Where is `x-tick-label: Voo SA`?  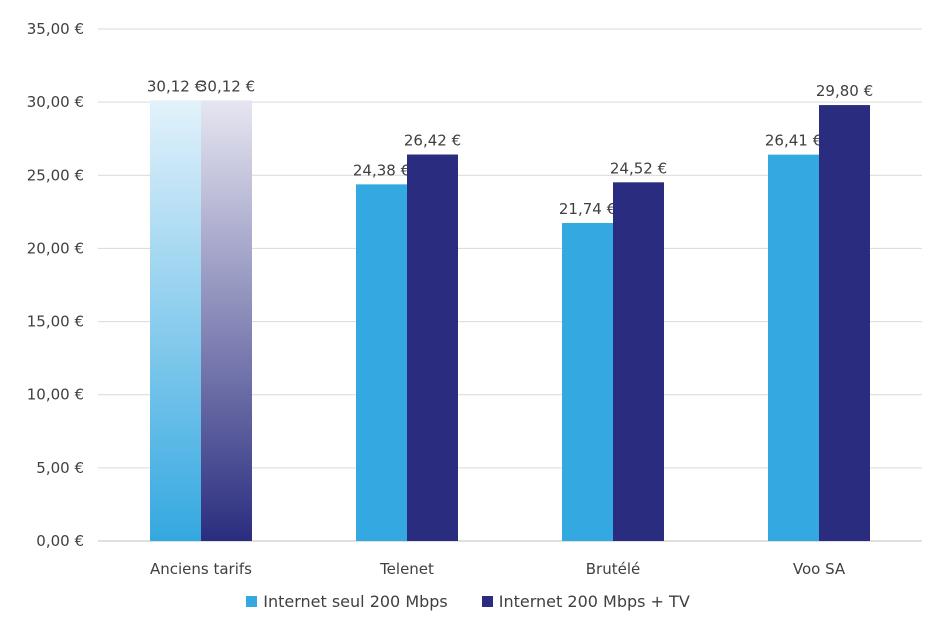
x-tick-label: Voo SA is located at coordinates (819, 569).